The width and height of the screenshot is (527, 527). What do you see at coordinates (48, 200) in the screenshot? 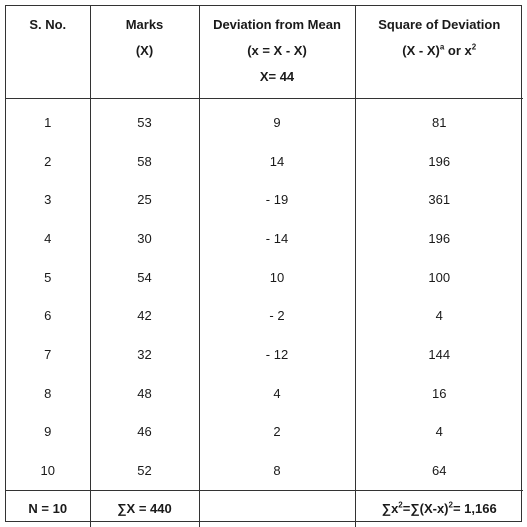
I see `cell-sno: 3` at bounding box center [48, 200].